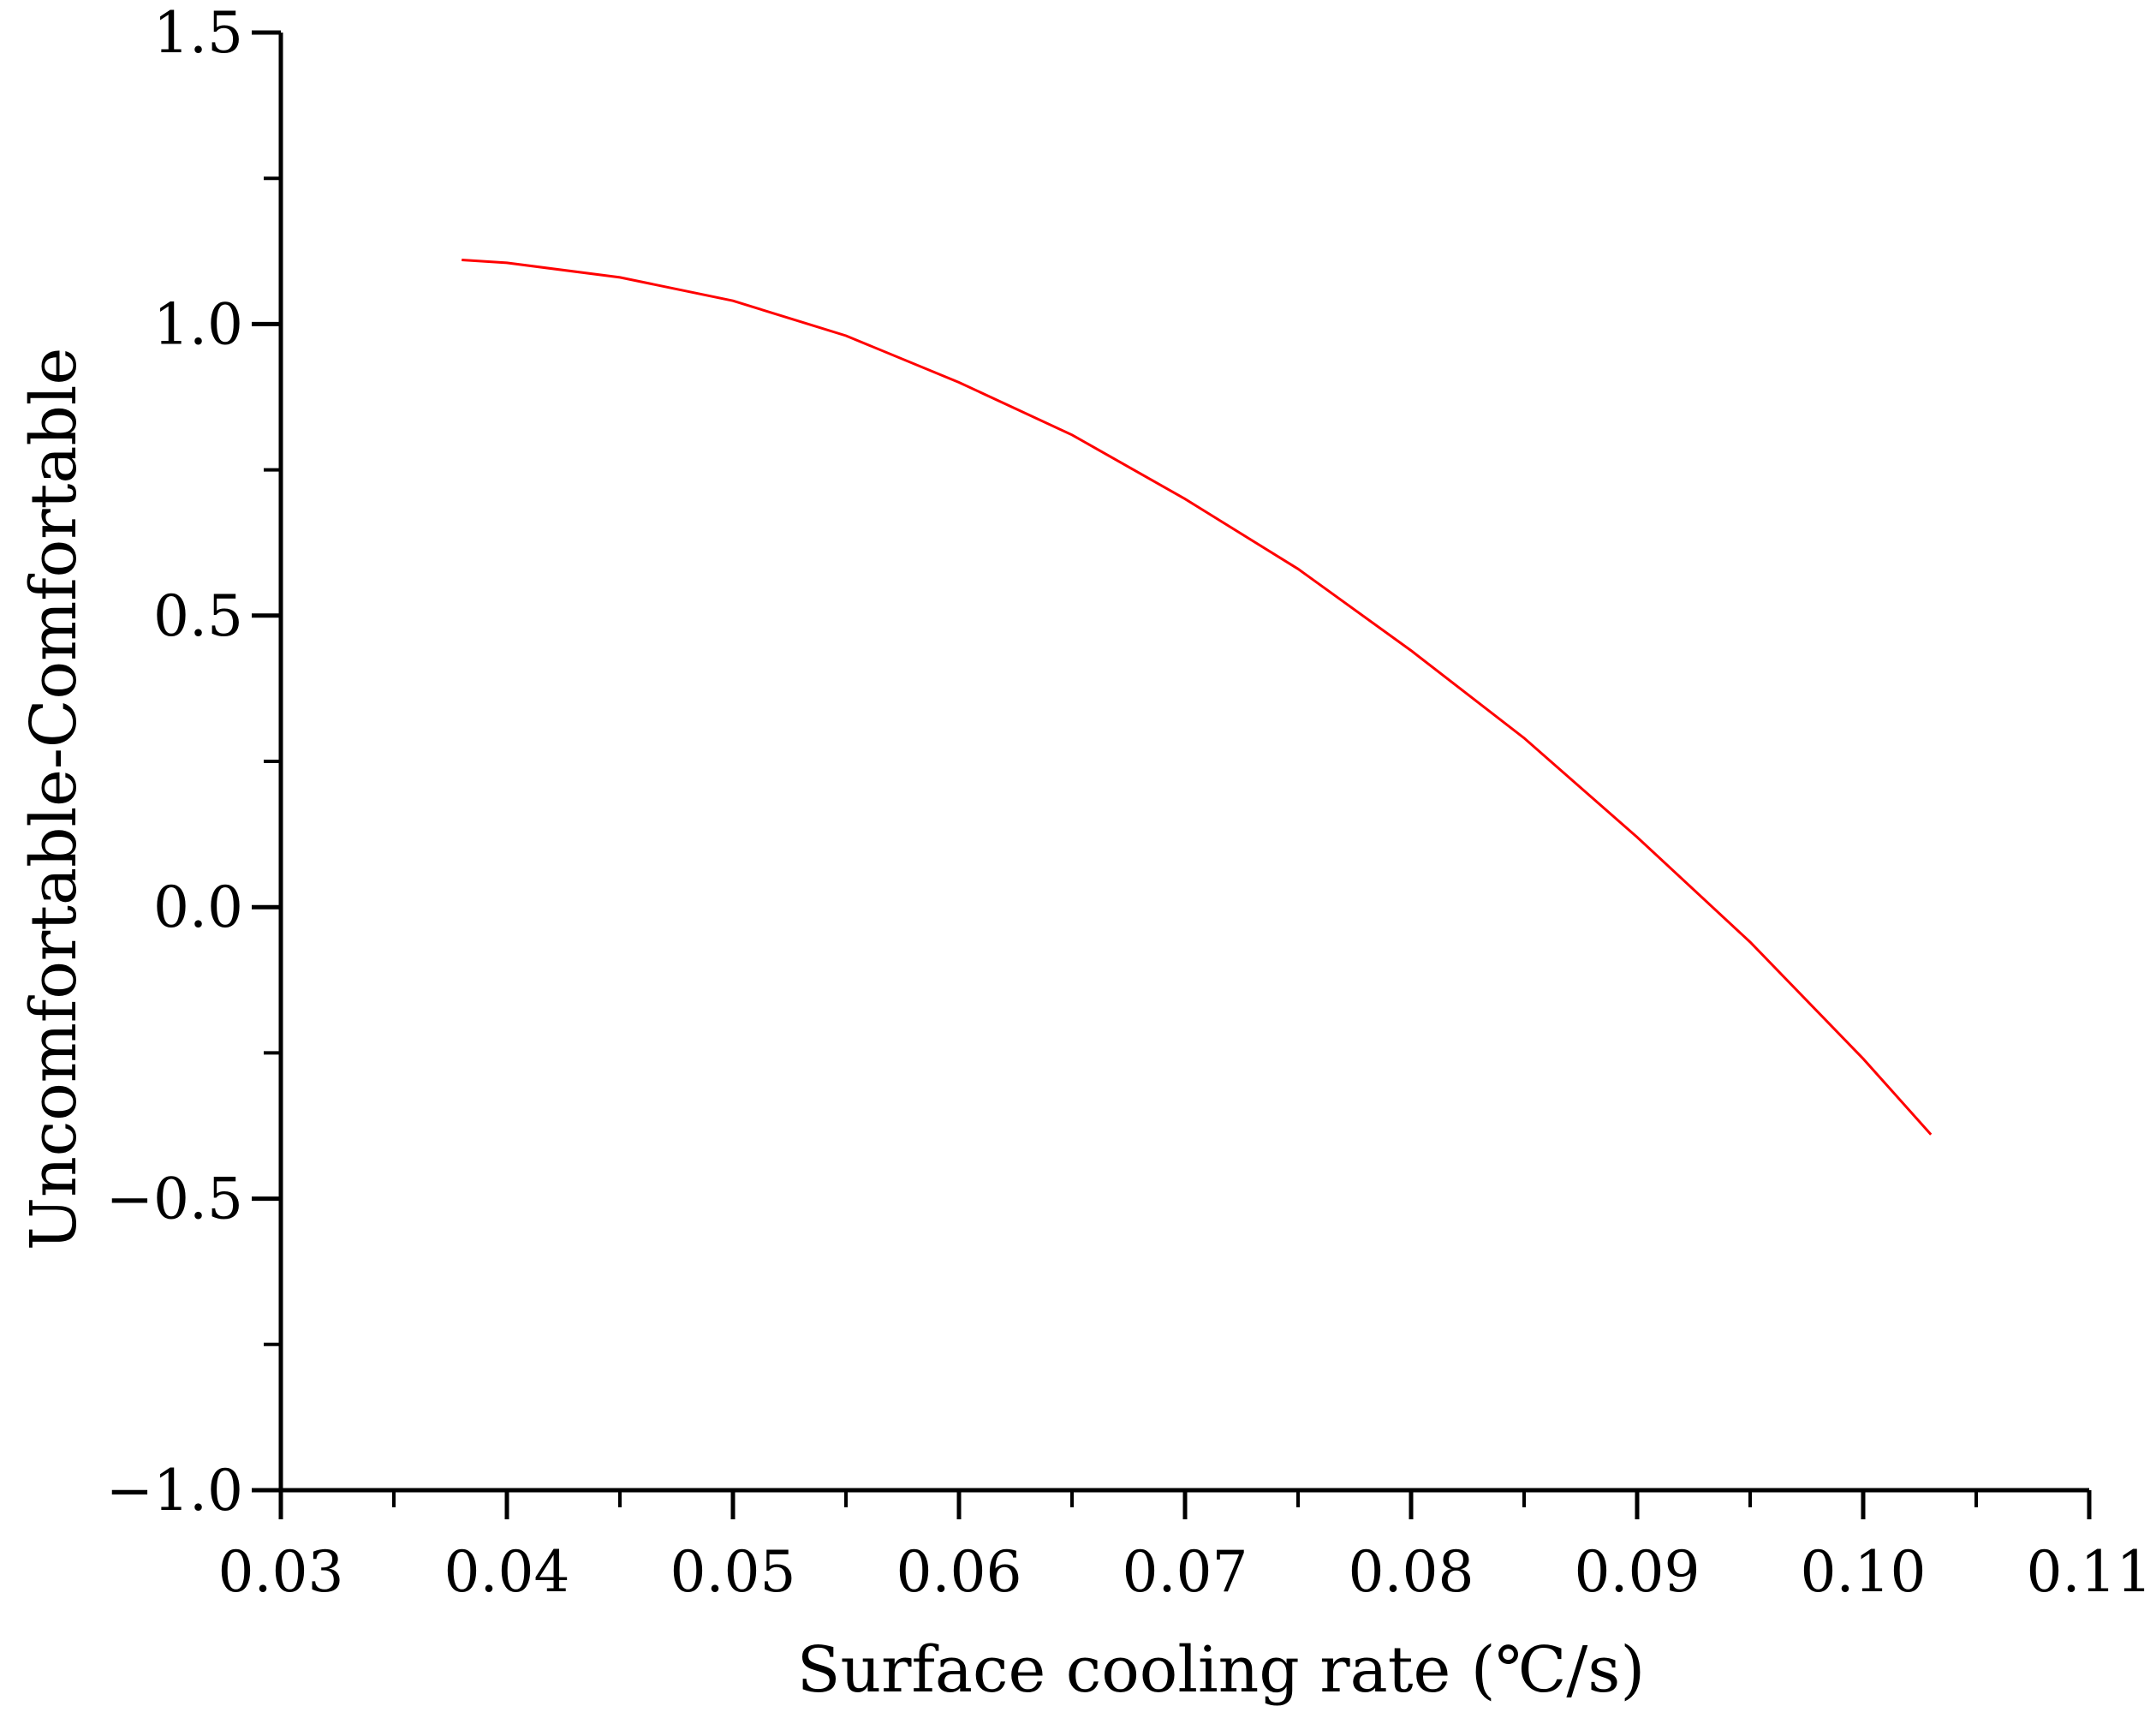  What do you see at coordinates (198, 33) in the screenshot?
I see `y-tick-label: 1.5` at bounding box center [198, 33].